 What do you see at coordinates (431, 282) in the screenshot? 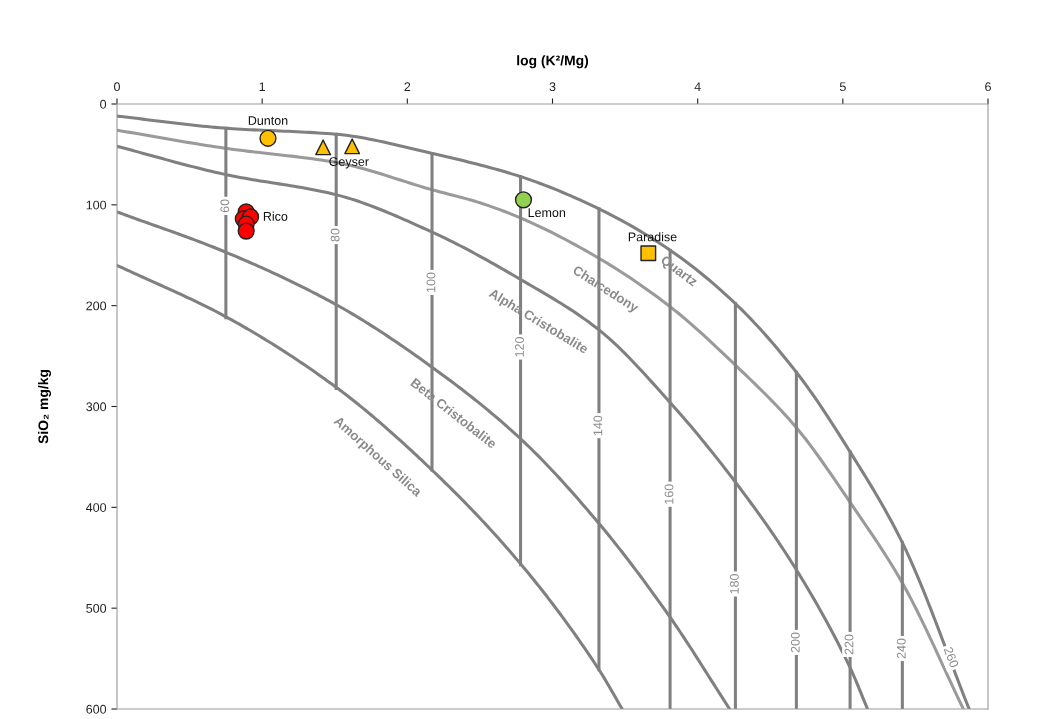
I see `annotation: 100` at bounding box center [431, 282].